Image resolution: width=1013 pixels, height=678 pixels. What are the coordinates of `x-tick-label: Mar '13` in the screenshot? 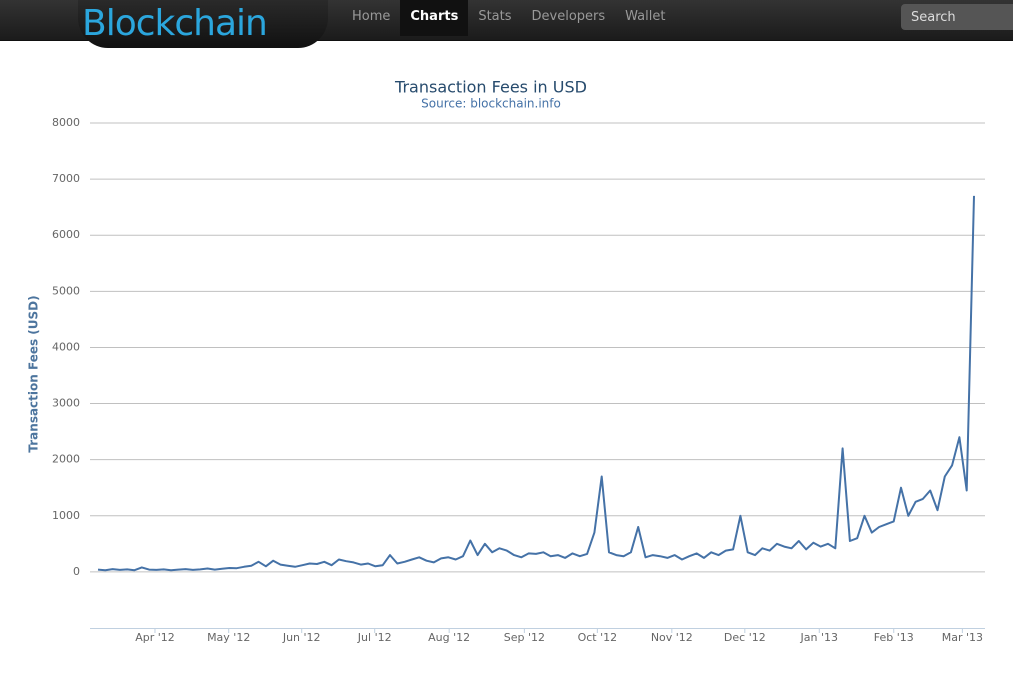 It's located at (962, 637).